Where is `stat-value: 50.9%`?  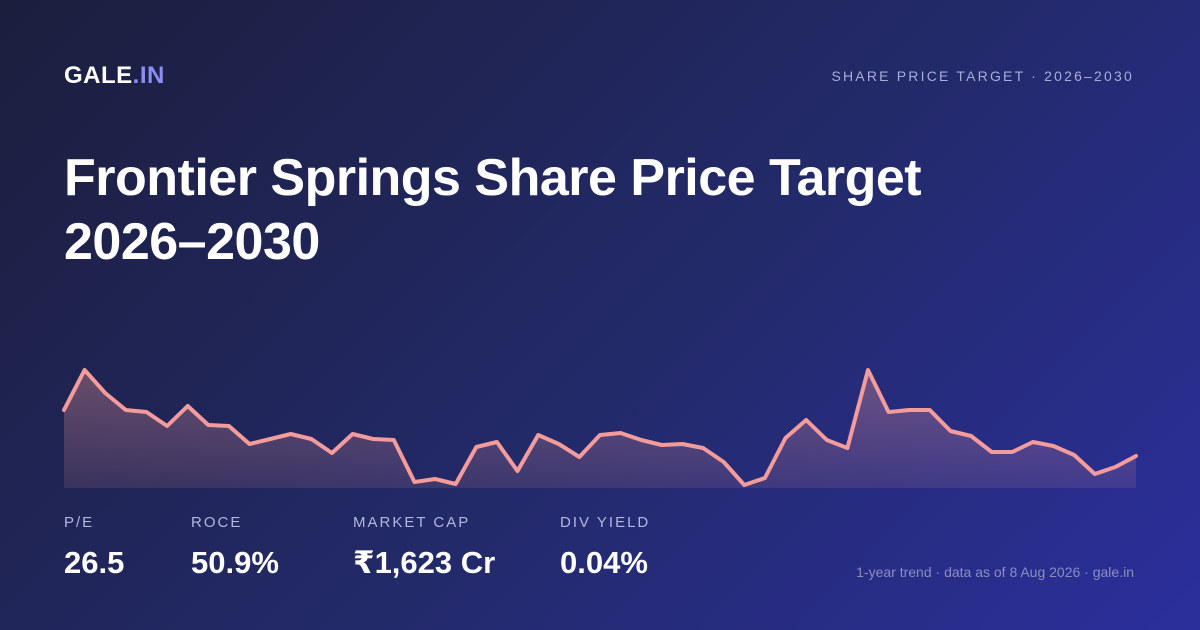
stat-value: 50.9% is located at coordinates (235, 562).